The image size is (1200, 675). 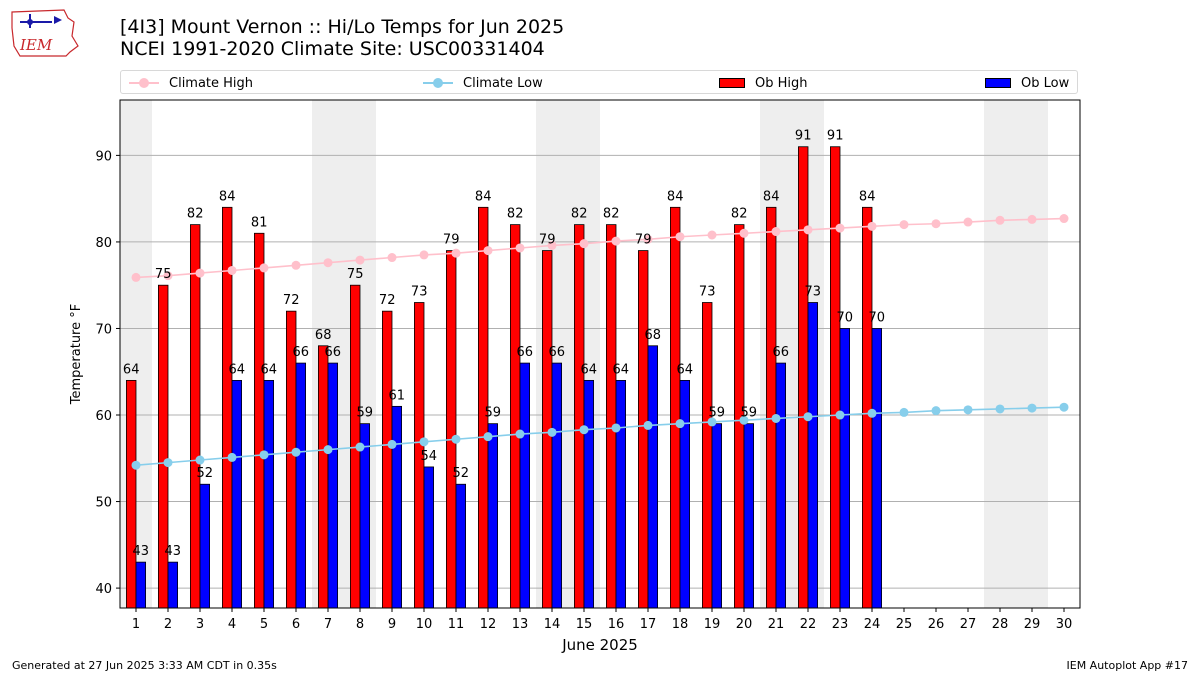 I want to click on x-tick-label: 25, so click(x=904, y=624).